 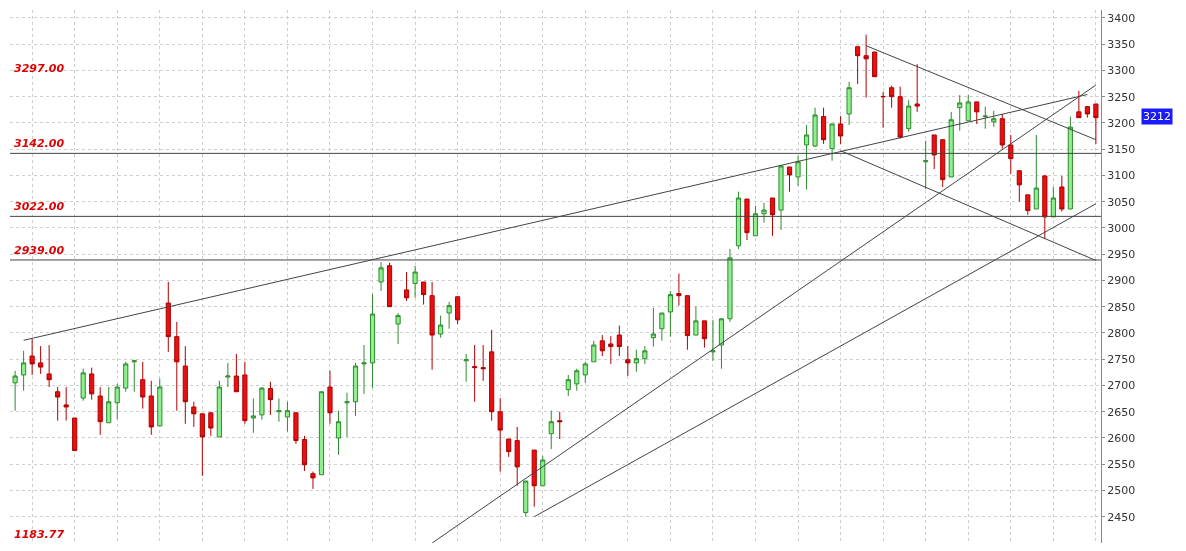 What do you see at coordinates (39, 68) in the screenshot?
I see `annotation: 3297.00` at bounding box center [39, 68].